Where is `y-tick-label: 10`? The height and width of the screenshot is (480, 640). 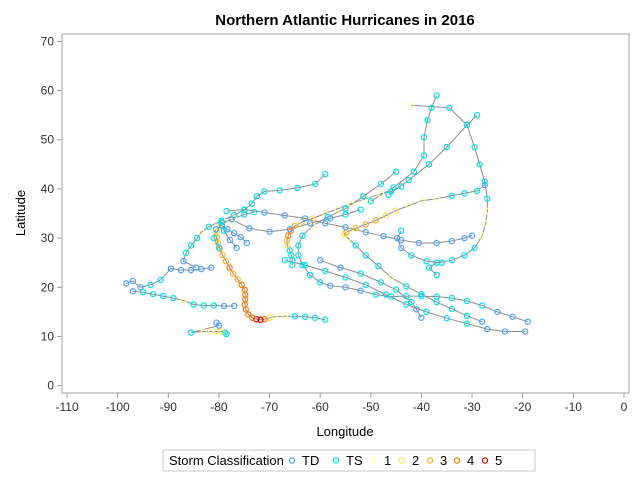 y-tick-label: 10 is located at coordinates (48, 336).